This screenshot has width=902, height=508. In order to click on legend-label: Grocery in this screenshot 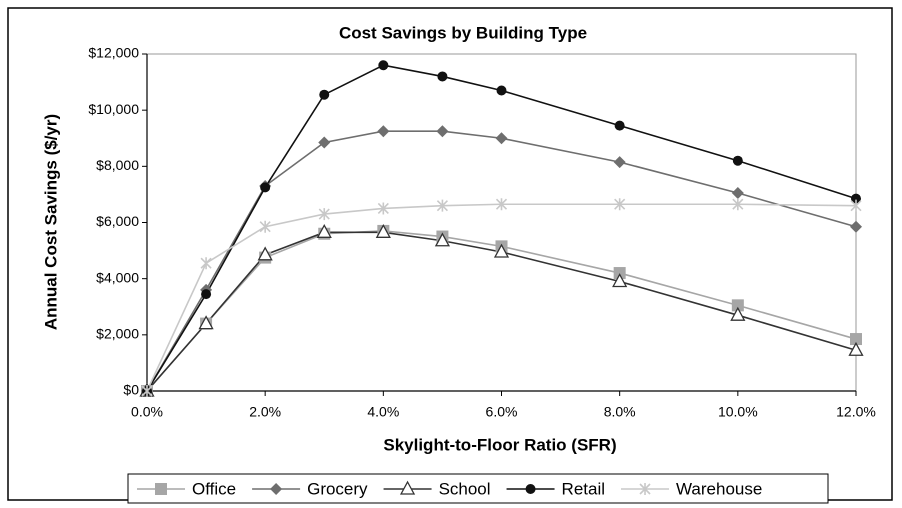, I will do `click(337, 488)`.